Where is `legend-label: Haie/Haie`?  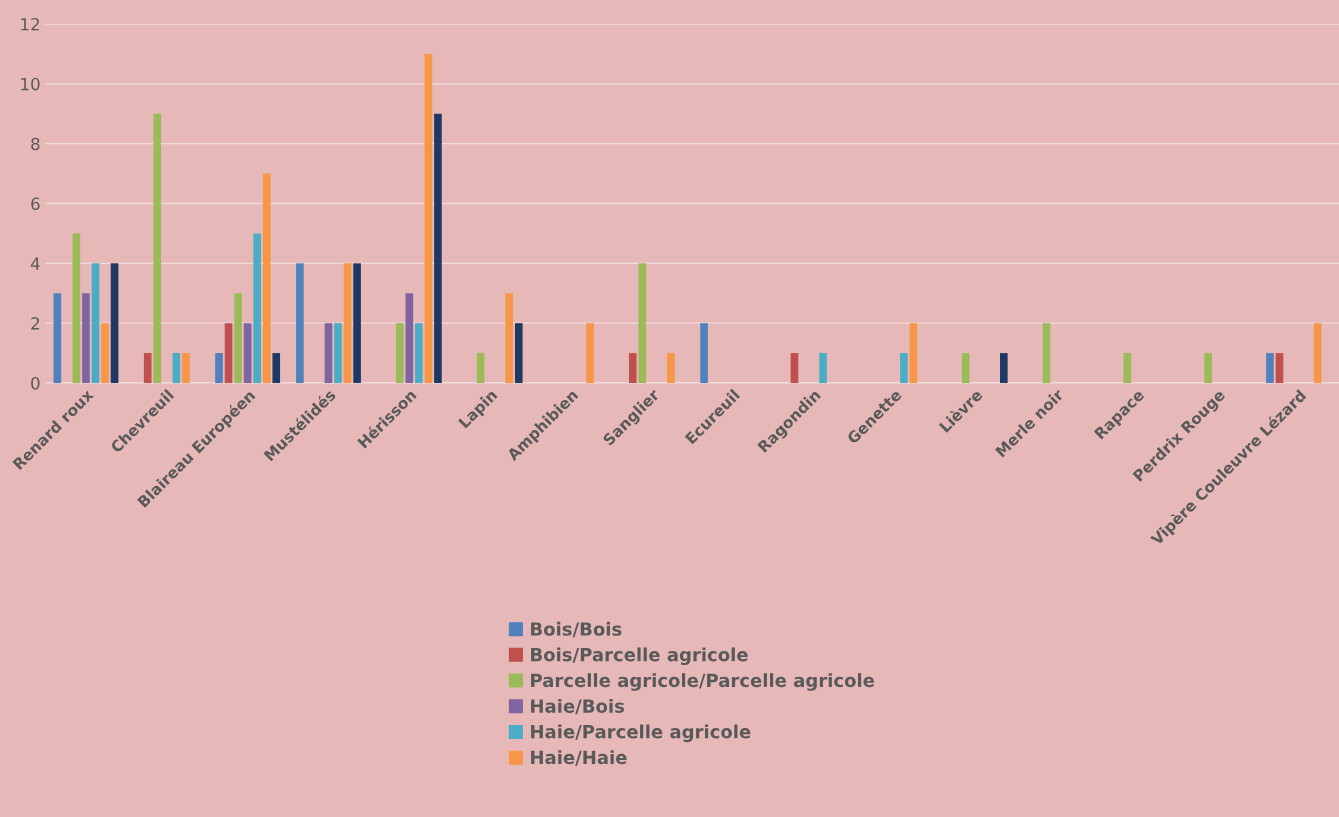
legend-label: Haie/Haie is located at coordinates (579, 758).